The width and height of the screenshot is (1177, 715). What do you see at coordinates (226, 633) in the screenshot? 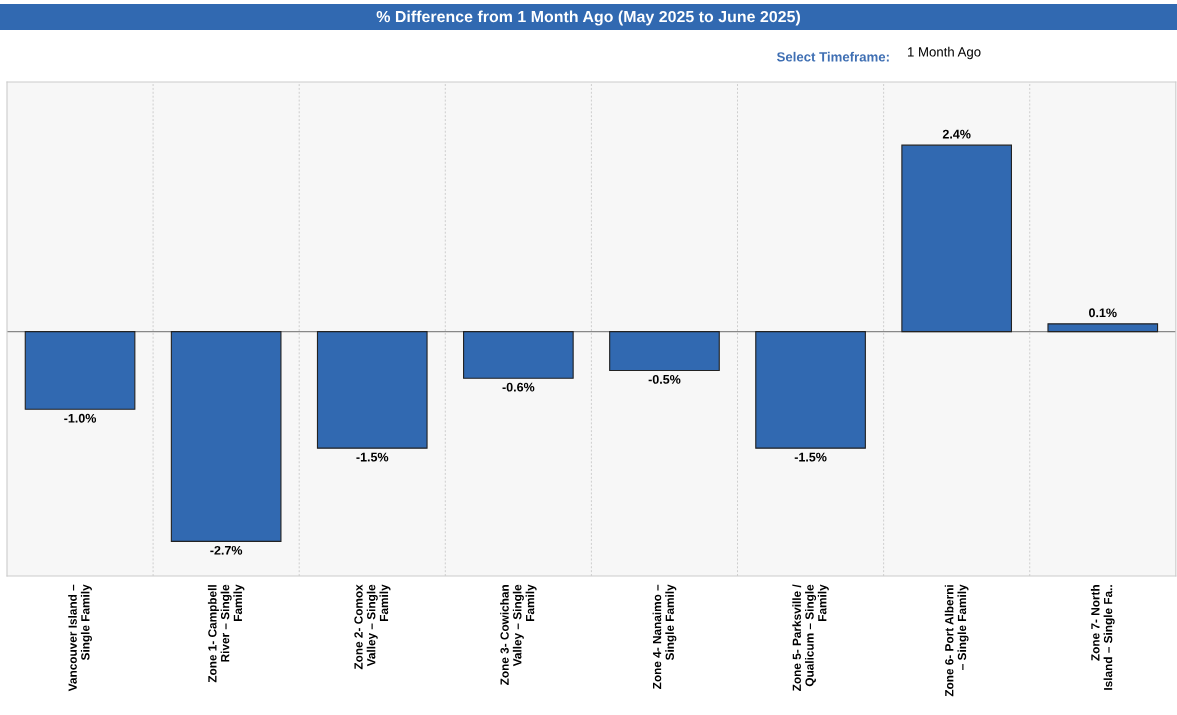
I see `x-tick-label: Zone 1- Campbell River – Single Family` at bounding box center [226, 633].